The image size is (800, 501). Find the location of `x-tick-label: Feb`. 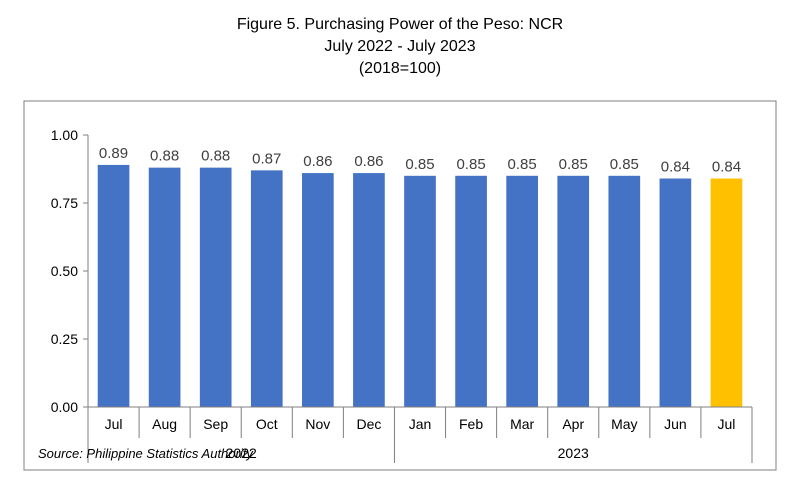

x-tick-label: Feb is located at coordinates (471, 424).